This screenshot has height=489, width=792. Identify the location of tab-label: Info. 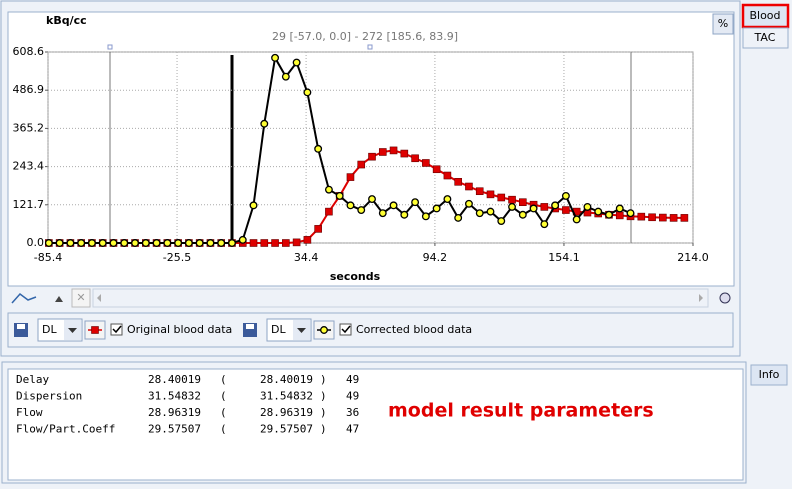
(769, 374).